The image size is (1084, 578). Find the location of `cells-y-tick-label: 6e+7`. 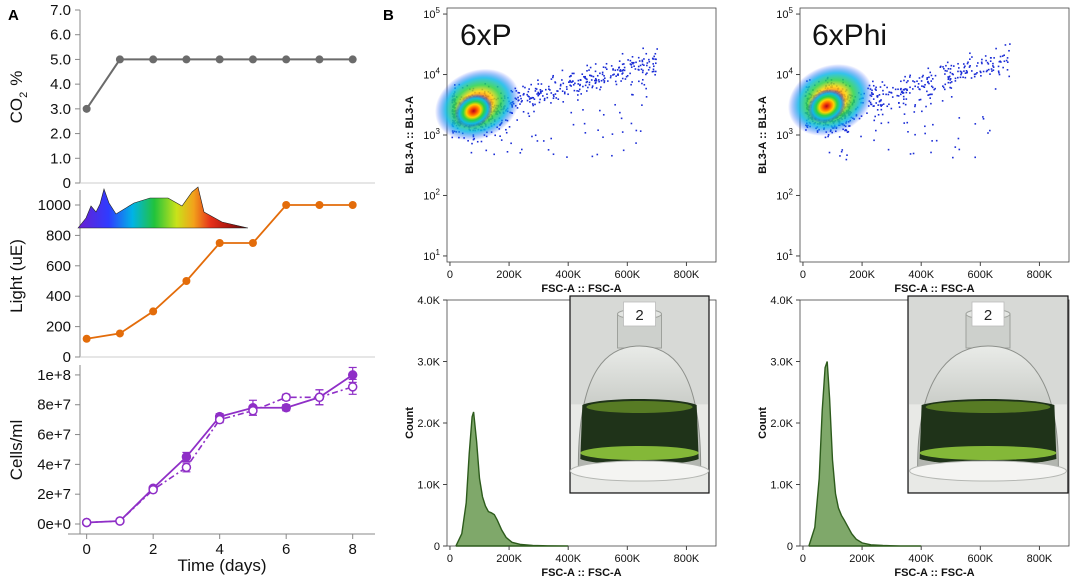

cells-y-tick-label: 6e+7 is located at coordinates (54, 435).